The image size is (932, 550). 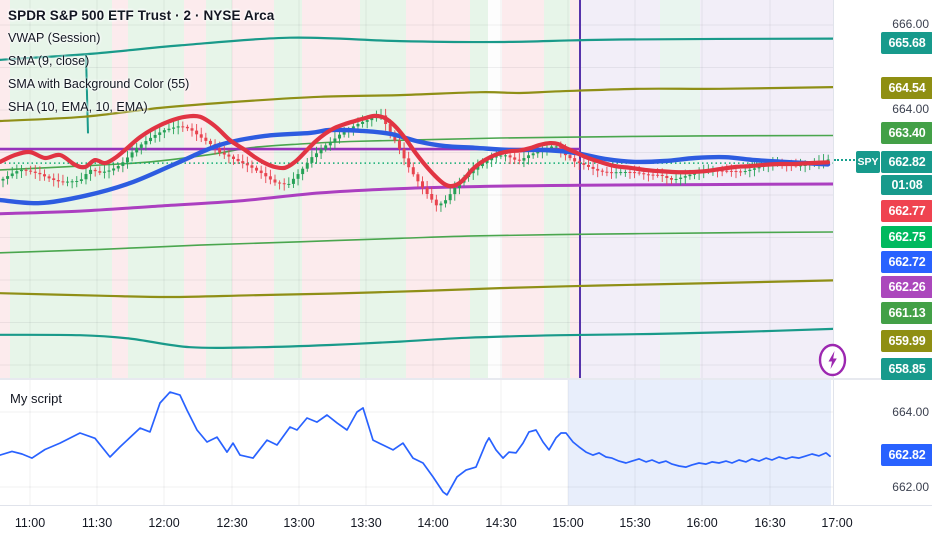 I want to click on time-axis-label: 13:00, so click(x=299, y=523).